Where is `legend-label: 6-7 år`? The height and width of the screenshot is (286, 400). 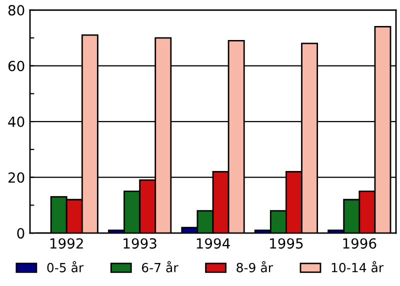
legend-label: 6-7 år is located at coordinates (160, 266).